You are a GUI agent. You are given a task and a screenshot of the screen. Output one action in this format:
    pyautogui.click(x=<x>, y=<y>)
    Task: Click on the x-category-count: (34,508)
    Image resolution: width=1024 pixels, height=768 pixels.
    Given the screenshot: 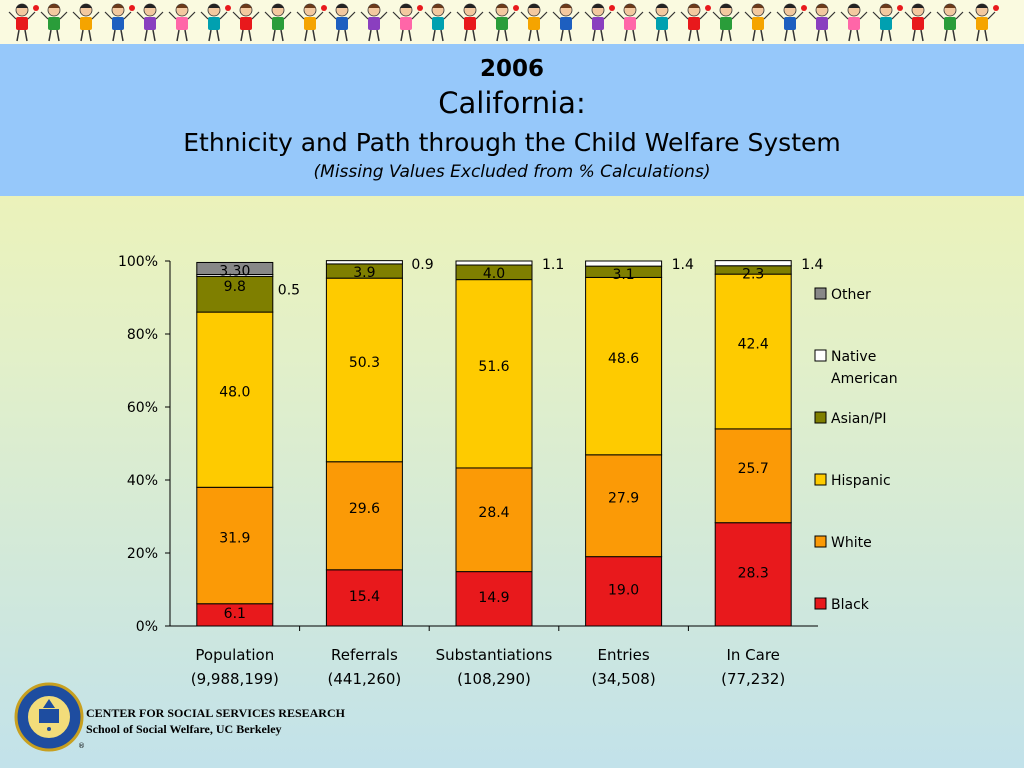 What is the action you would take?
    pyautogui.click(x=623, y=679)
    